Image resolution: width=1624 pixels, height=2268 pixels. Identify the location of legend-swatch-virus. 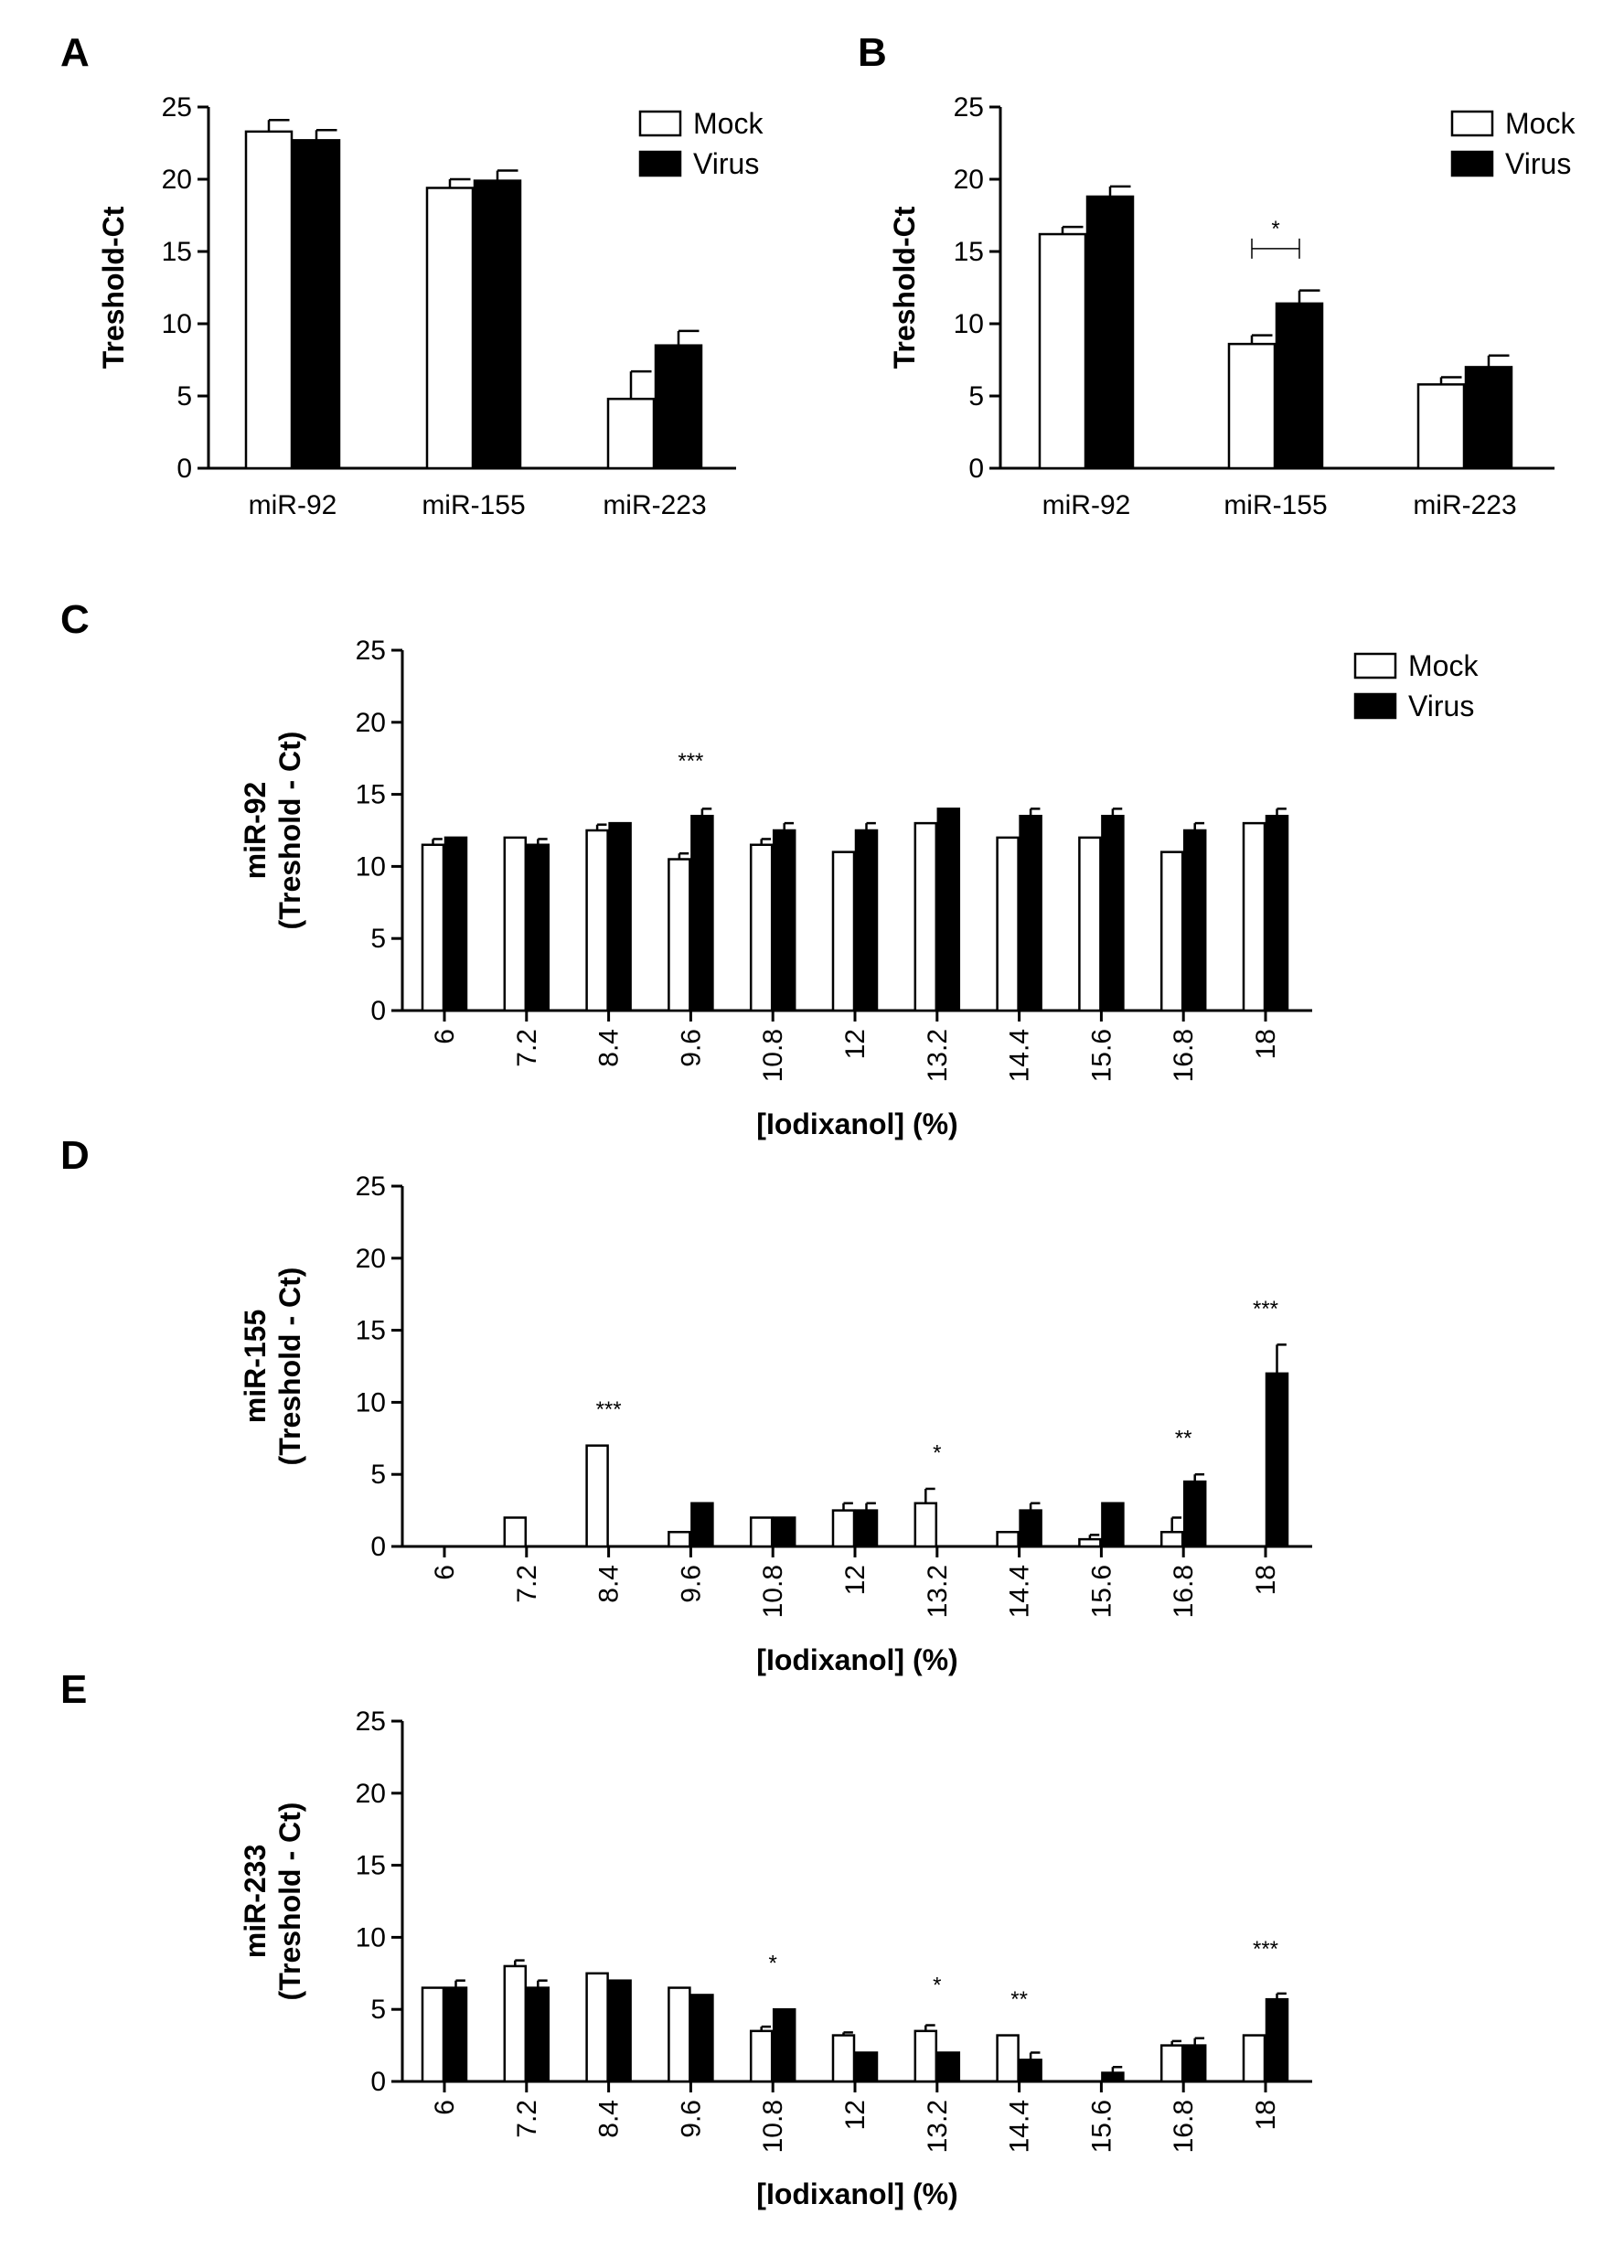
(1375, 706).